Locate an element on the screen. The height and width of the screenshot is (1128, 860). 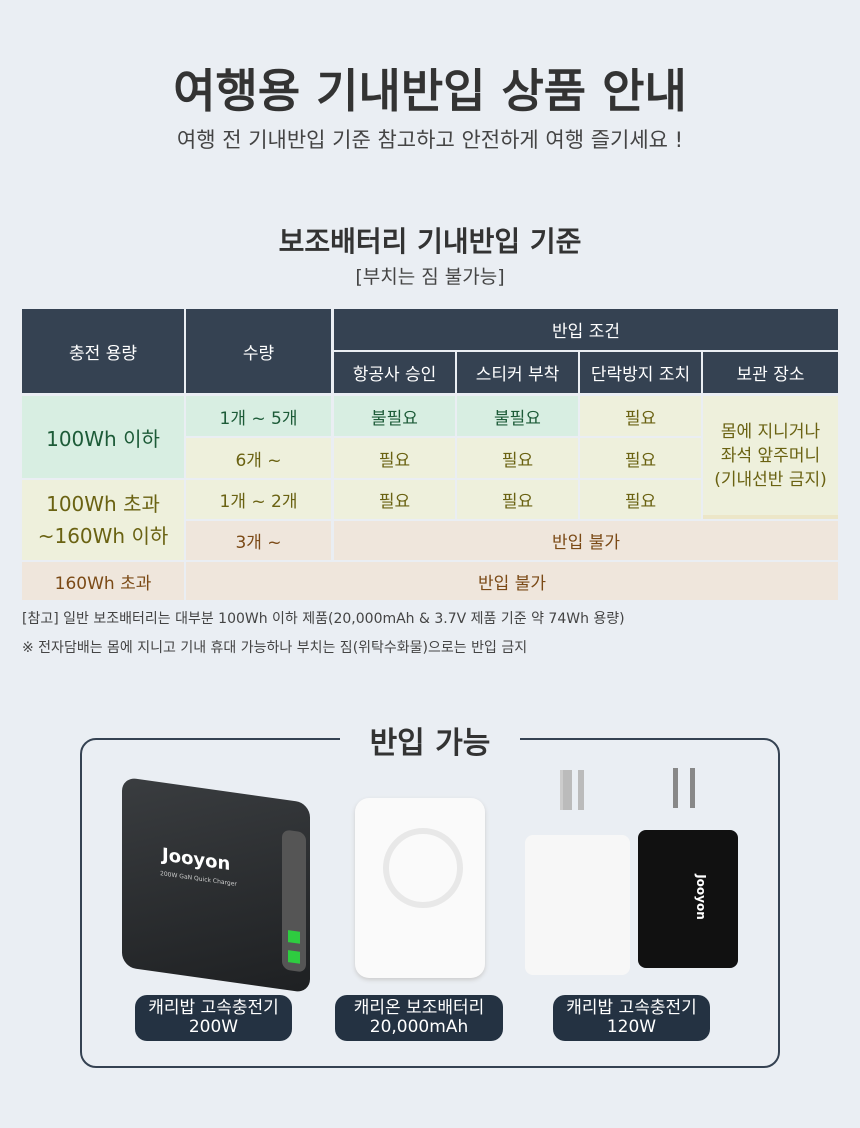
power-bank-image is located at coordinates (420, 888).